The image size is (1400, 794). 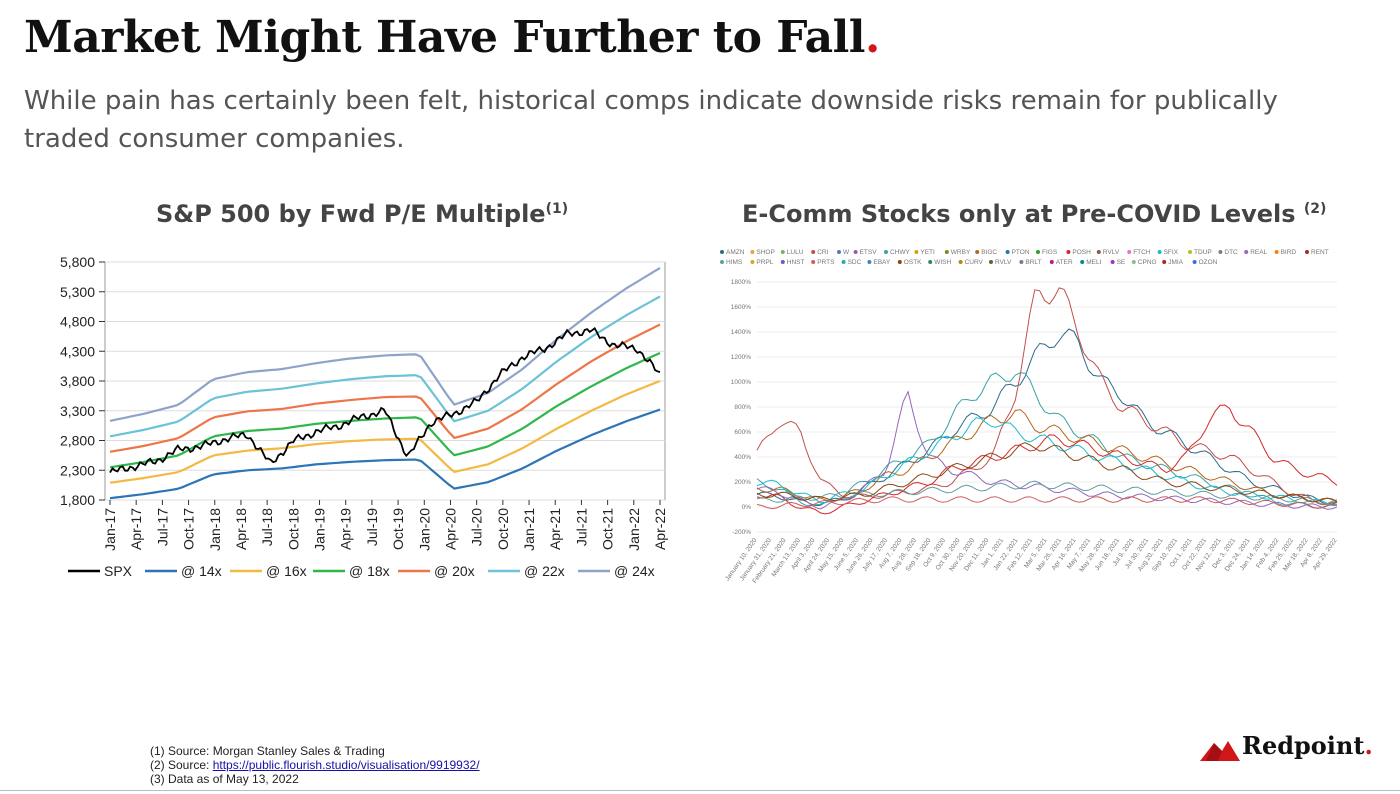 I want to click on x-tick-label: Apr-17, so click(x=136, y=529).